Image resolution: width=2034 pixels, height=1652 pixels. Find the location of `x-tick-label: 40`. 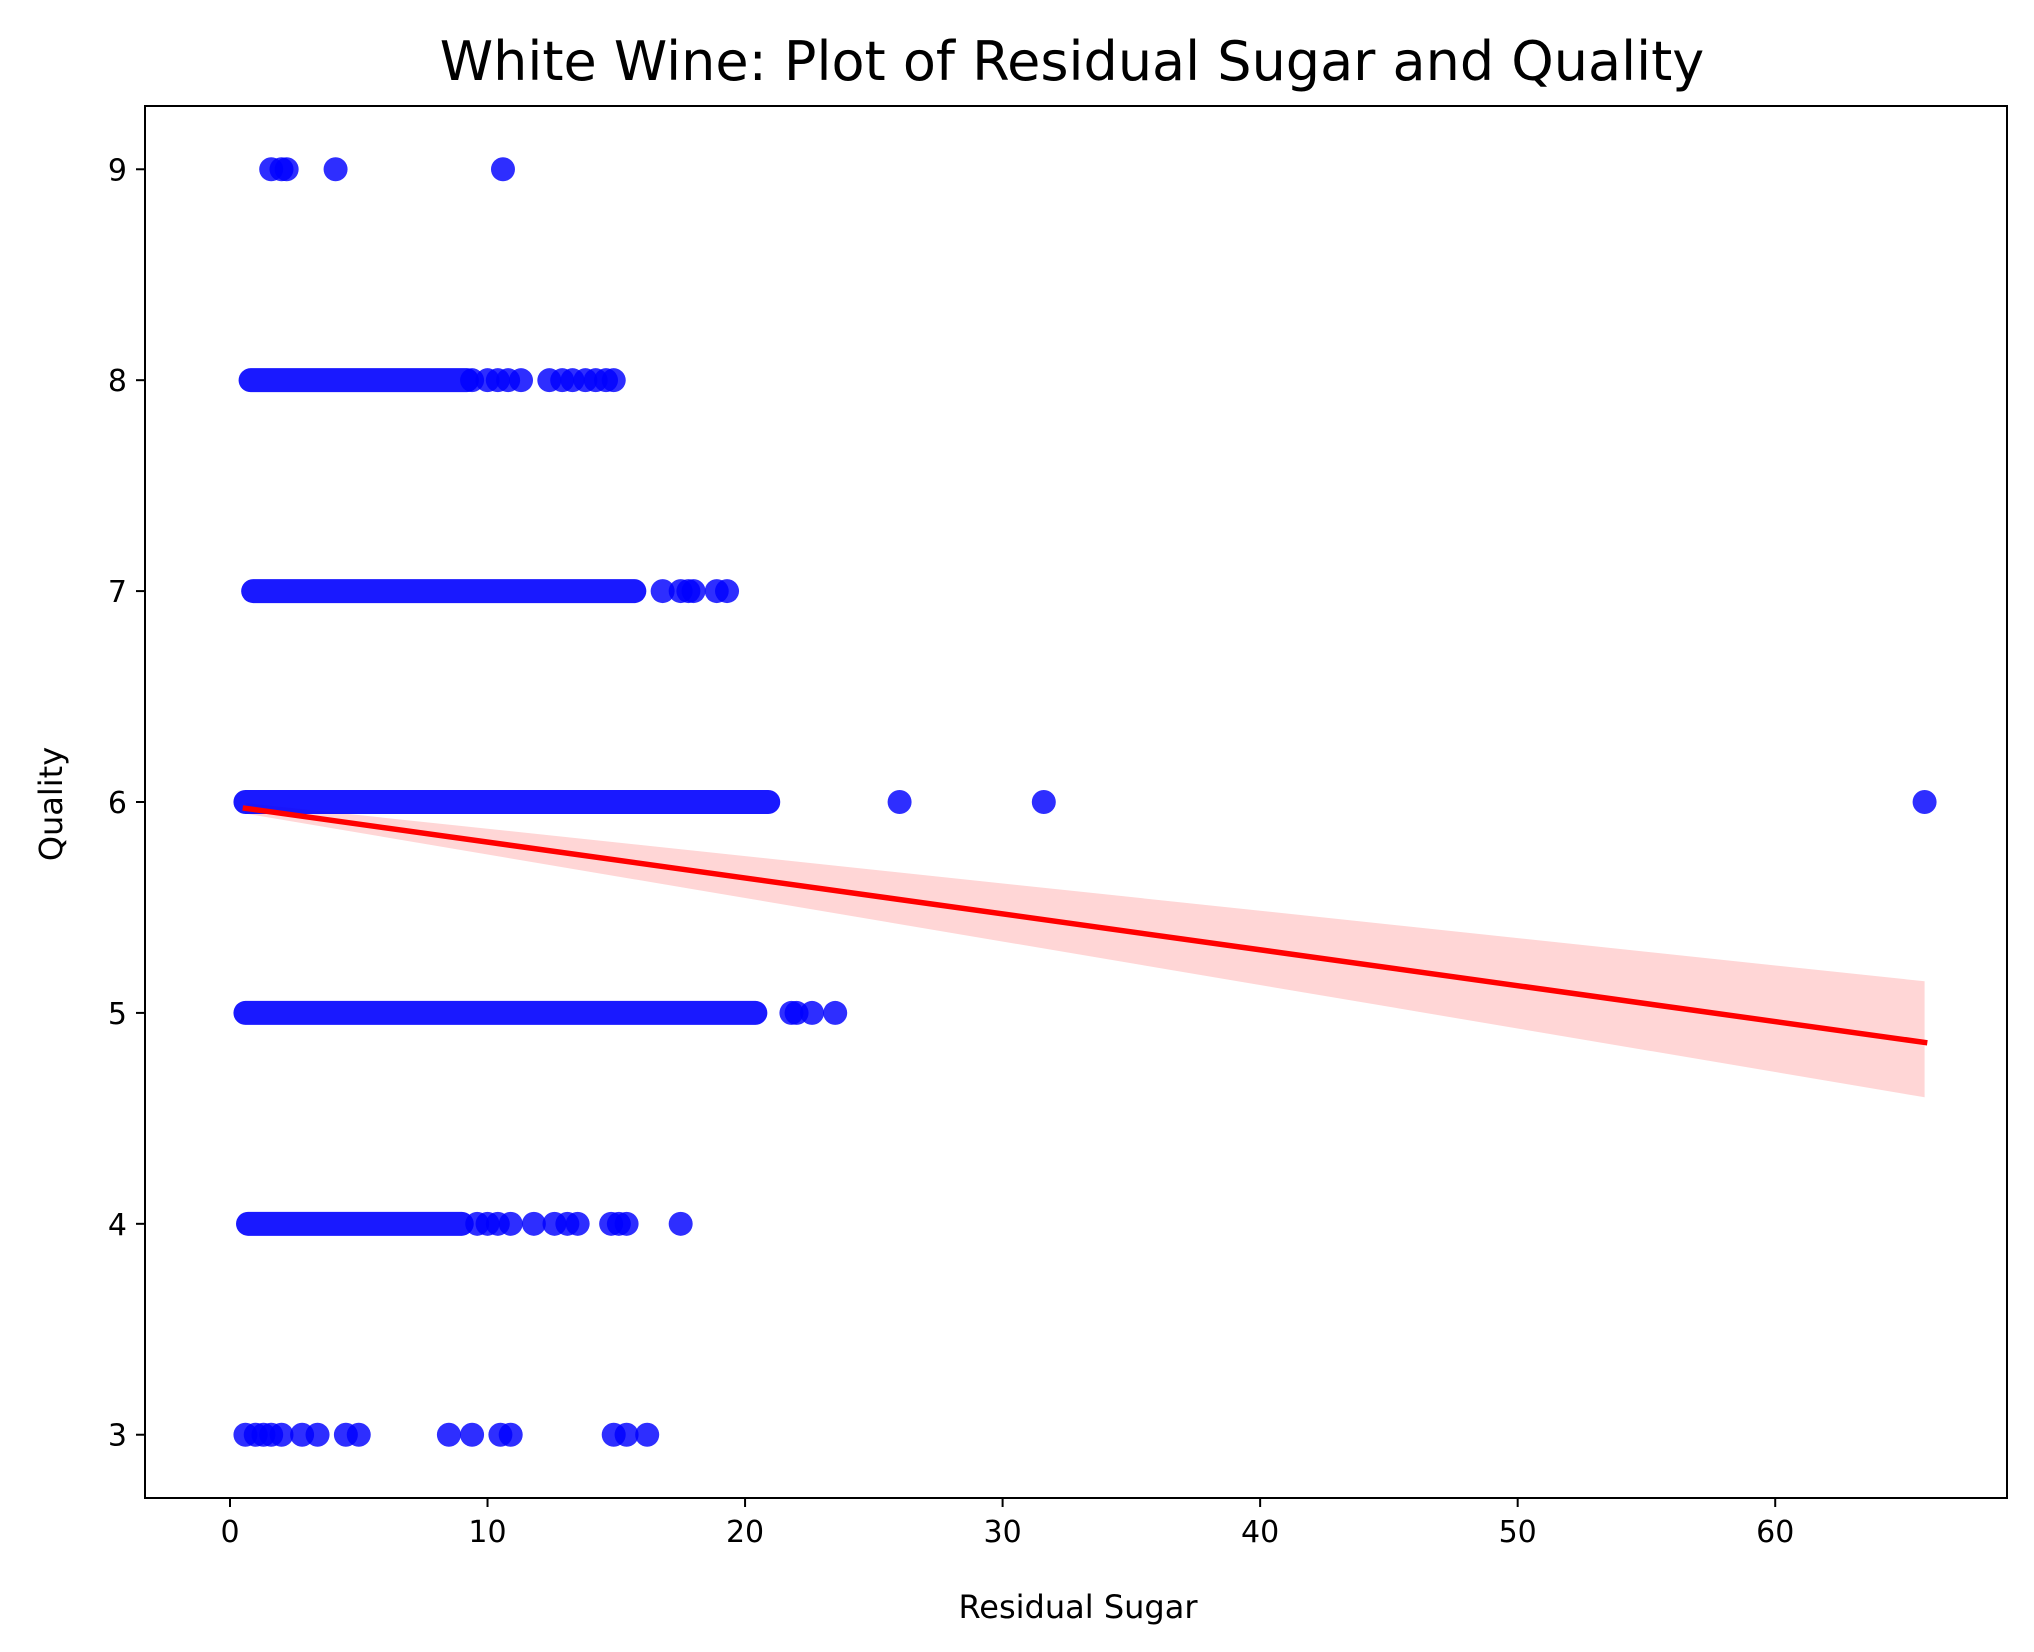

x-tick-label: 40 is located at coordinates (1260, 1532).